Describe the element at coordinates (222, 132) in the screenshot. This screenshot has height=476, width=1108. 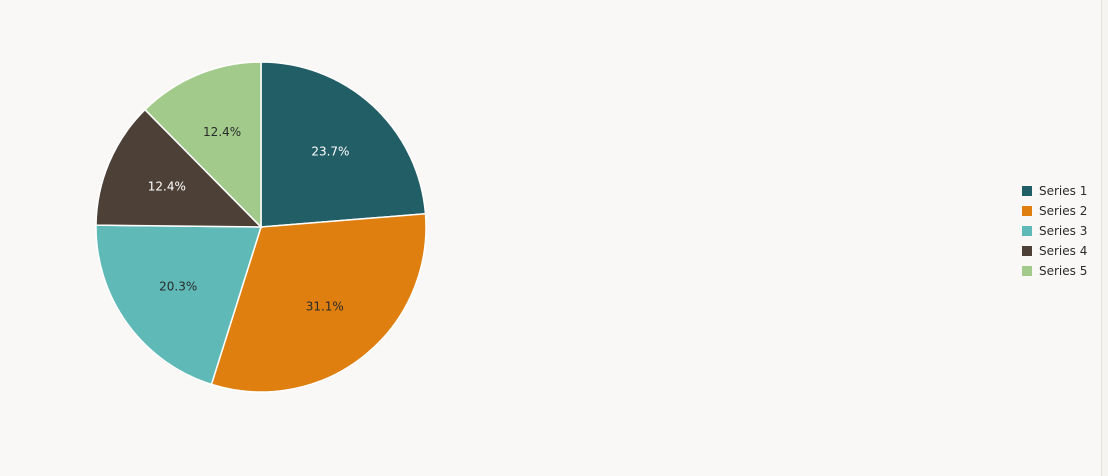
I see `slice-label-series-5: 12.4%` at that location.